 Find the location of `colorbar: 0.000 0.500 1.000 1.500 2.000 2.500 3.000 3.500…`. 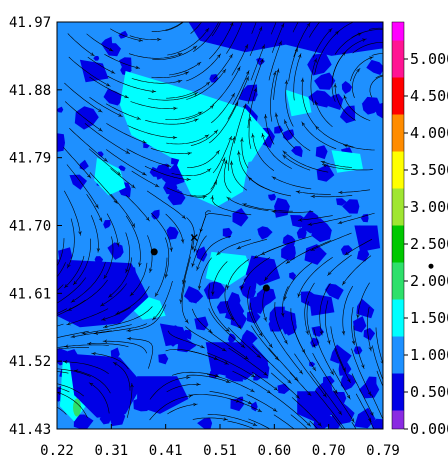

colorbar: 0.000 0.500 1.000 1.500 2.000 2.500 3.000 3.500… is located at coordinates (419, 229).